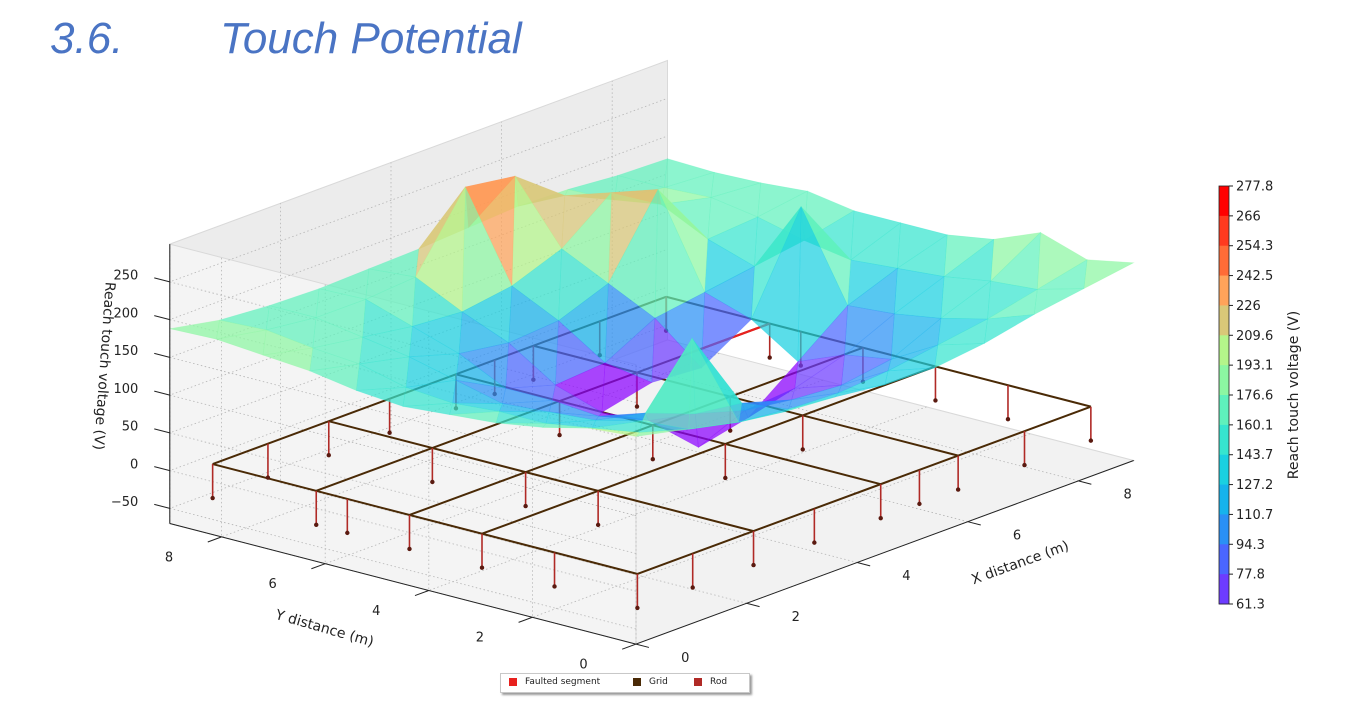 The image size is (1371, 722). What do you see at coordinates (324, 629) in the screenshot?
I see `y-axis-title: Y distance (m)` at bounding box center [324, 629].